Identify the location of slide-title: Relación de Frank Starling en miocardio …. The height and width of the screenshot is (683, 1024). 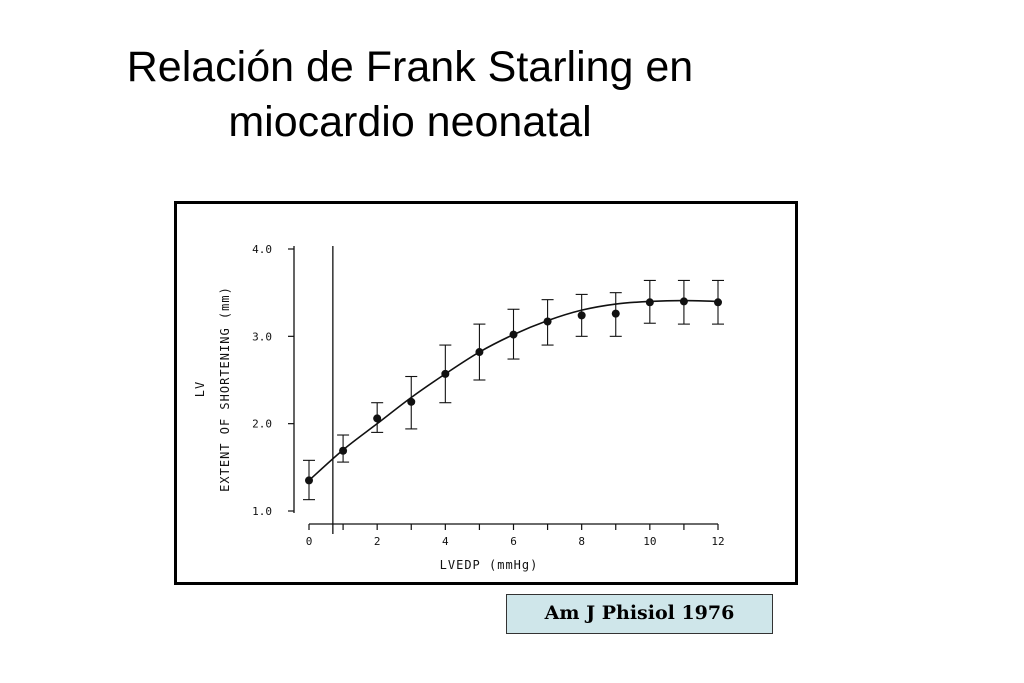
(410, 95).